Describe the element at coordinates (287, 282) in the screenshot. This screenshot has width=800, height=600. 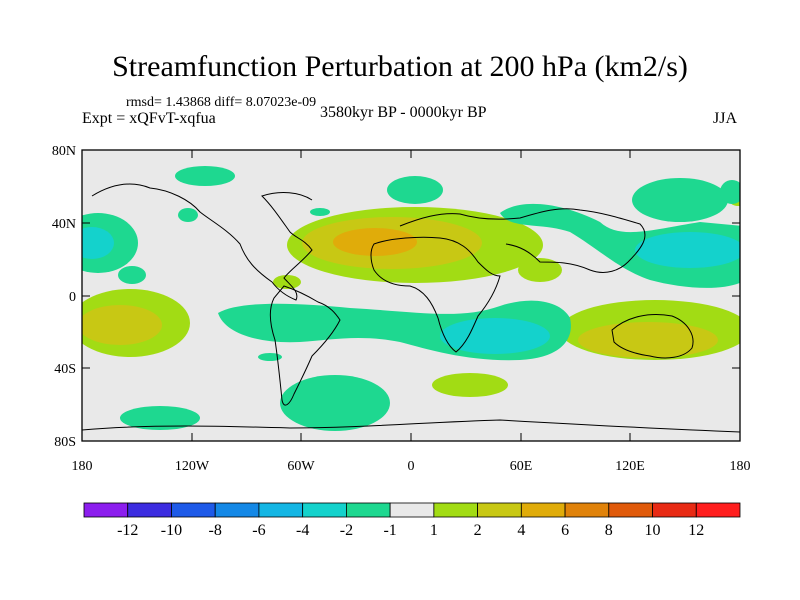
I see `anomaly-pos-caribbean` at that location.